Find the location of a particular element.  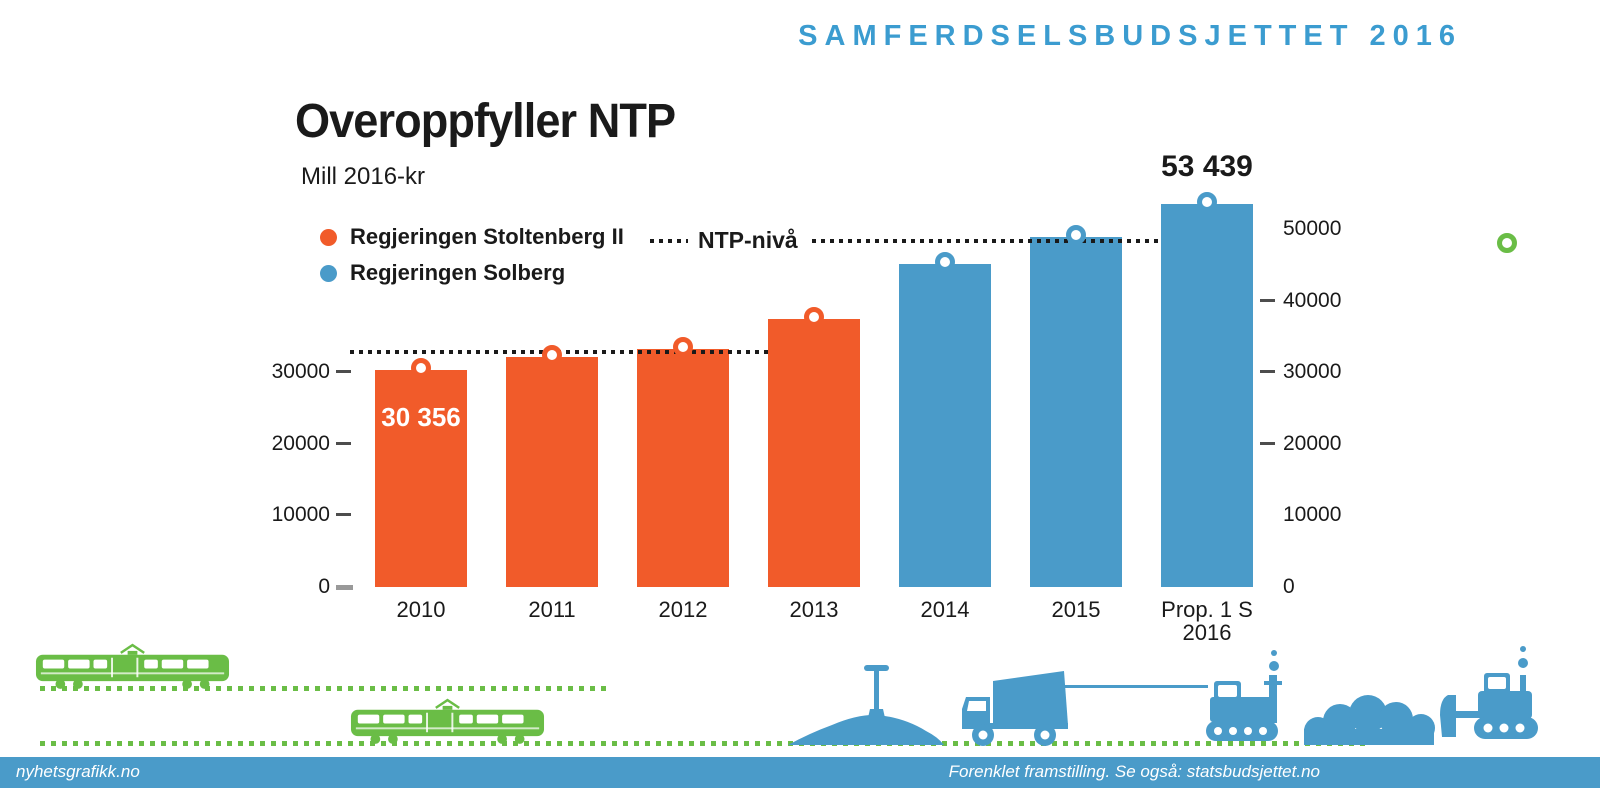

bar-Prop. 1 S 2016 is located at coordinates (1207, 395).